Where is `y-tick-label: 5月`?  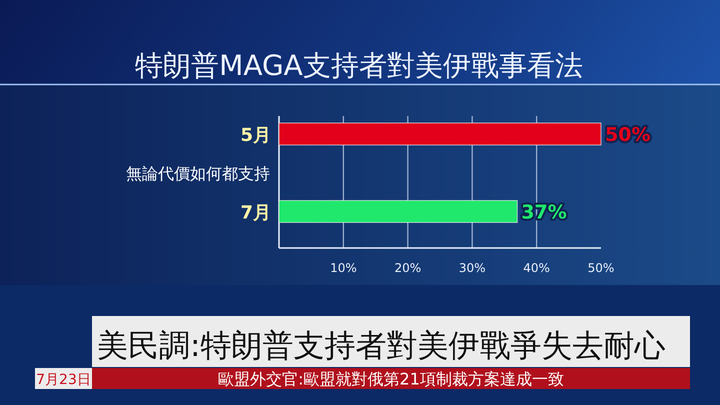
y-tick-label: 5月 is located at coordinates (255, 135).